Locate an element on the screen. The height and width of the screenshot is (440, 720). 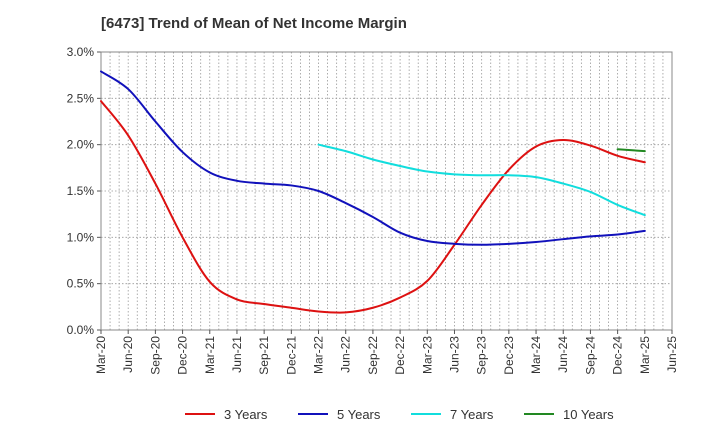
y-tick-label: 0.0% is located at coordinates (81, 330).